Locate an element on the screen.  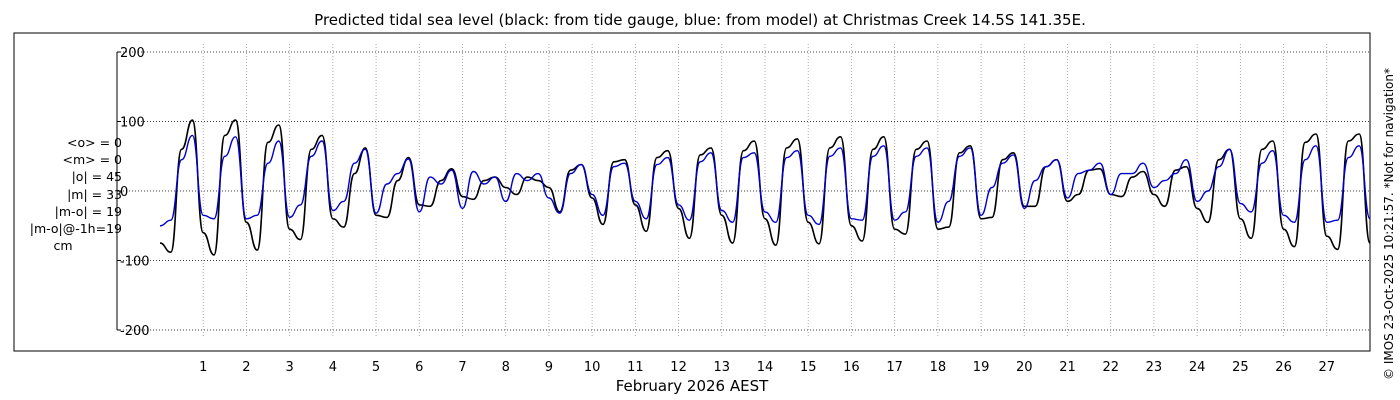
x-tick-label: 4 is located at coordinates (333, 367).